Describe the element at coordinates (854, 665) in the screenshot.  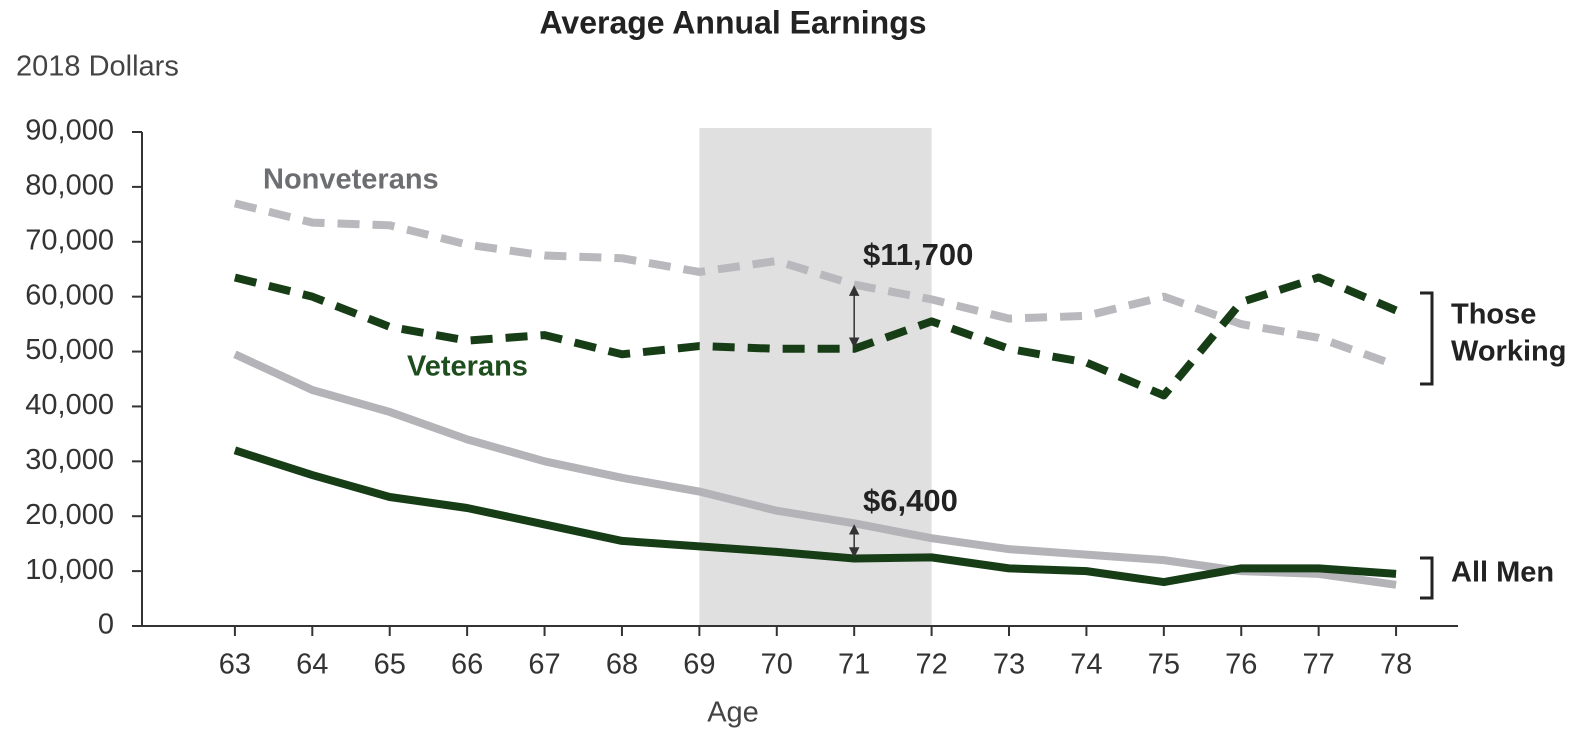
I see `x-tick-label: 71` at that location.